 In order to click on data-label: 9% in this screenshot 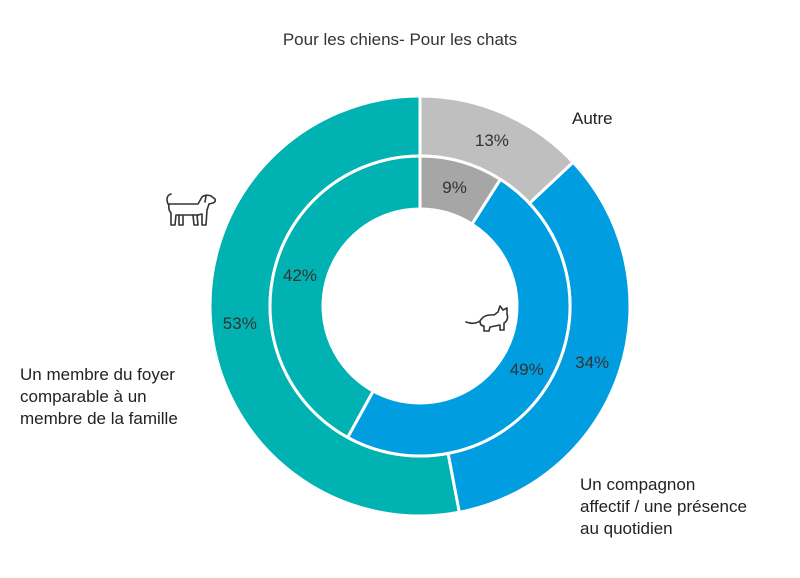, I will do `click(454, 187)`.